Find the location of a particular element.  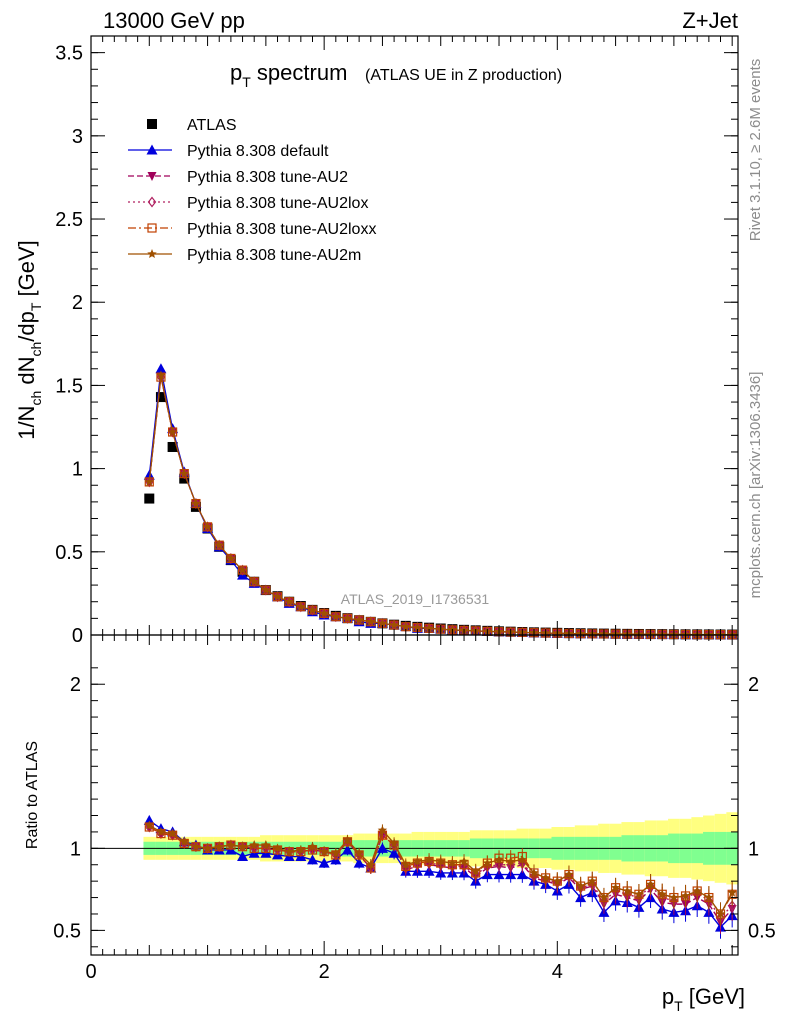

ratio-y-tick-label-right: 1 is located at coordinates (753, 849).